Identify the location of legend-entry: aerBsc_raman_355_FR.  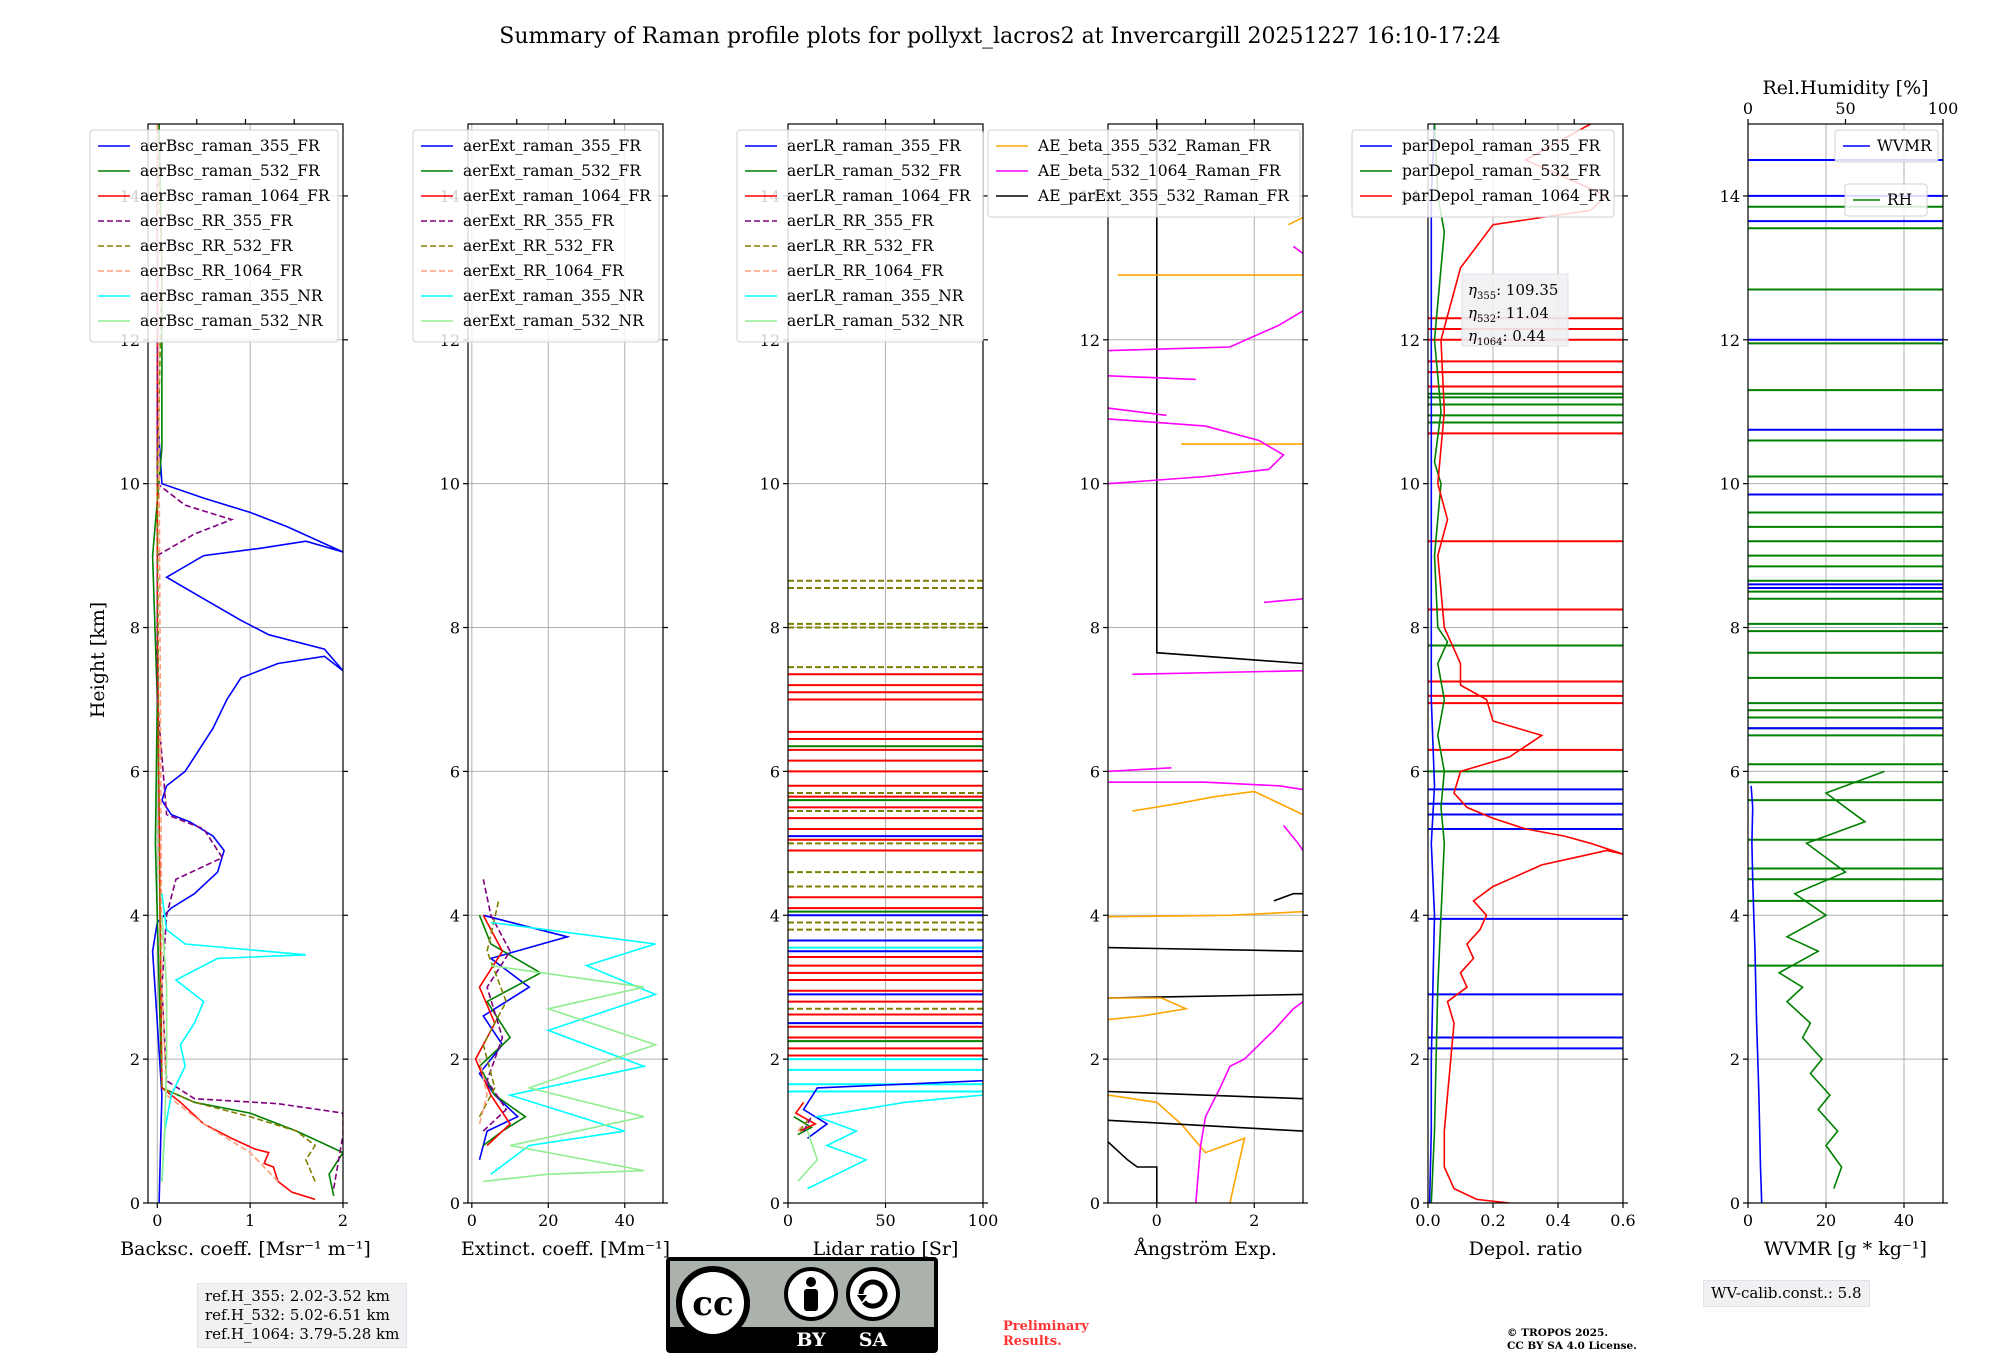
(230, 146).